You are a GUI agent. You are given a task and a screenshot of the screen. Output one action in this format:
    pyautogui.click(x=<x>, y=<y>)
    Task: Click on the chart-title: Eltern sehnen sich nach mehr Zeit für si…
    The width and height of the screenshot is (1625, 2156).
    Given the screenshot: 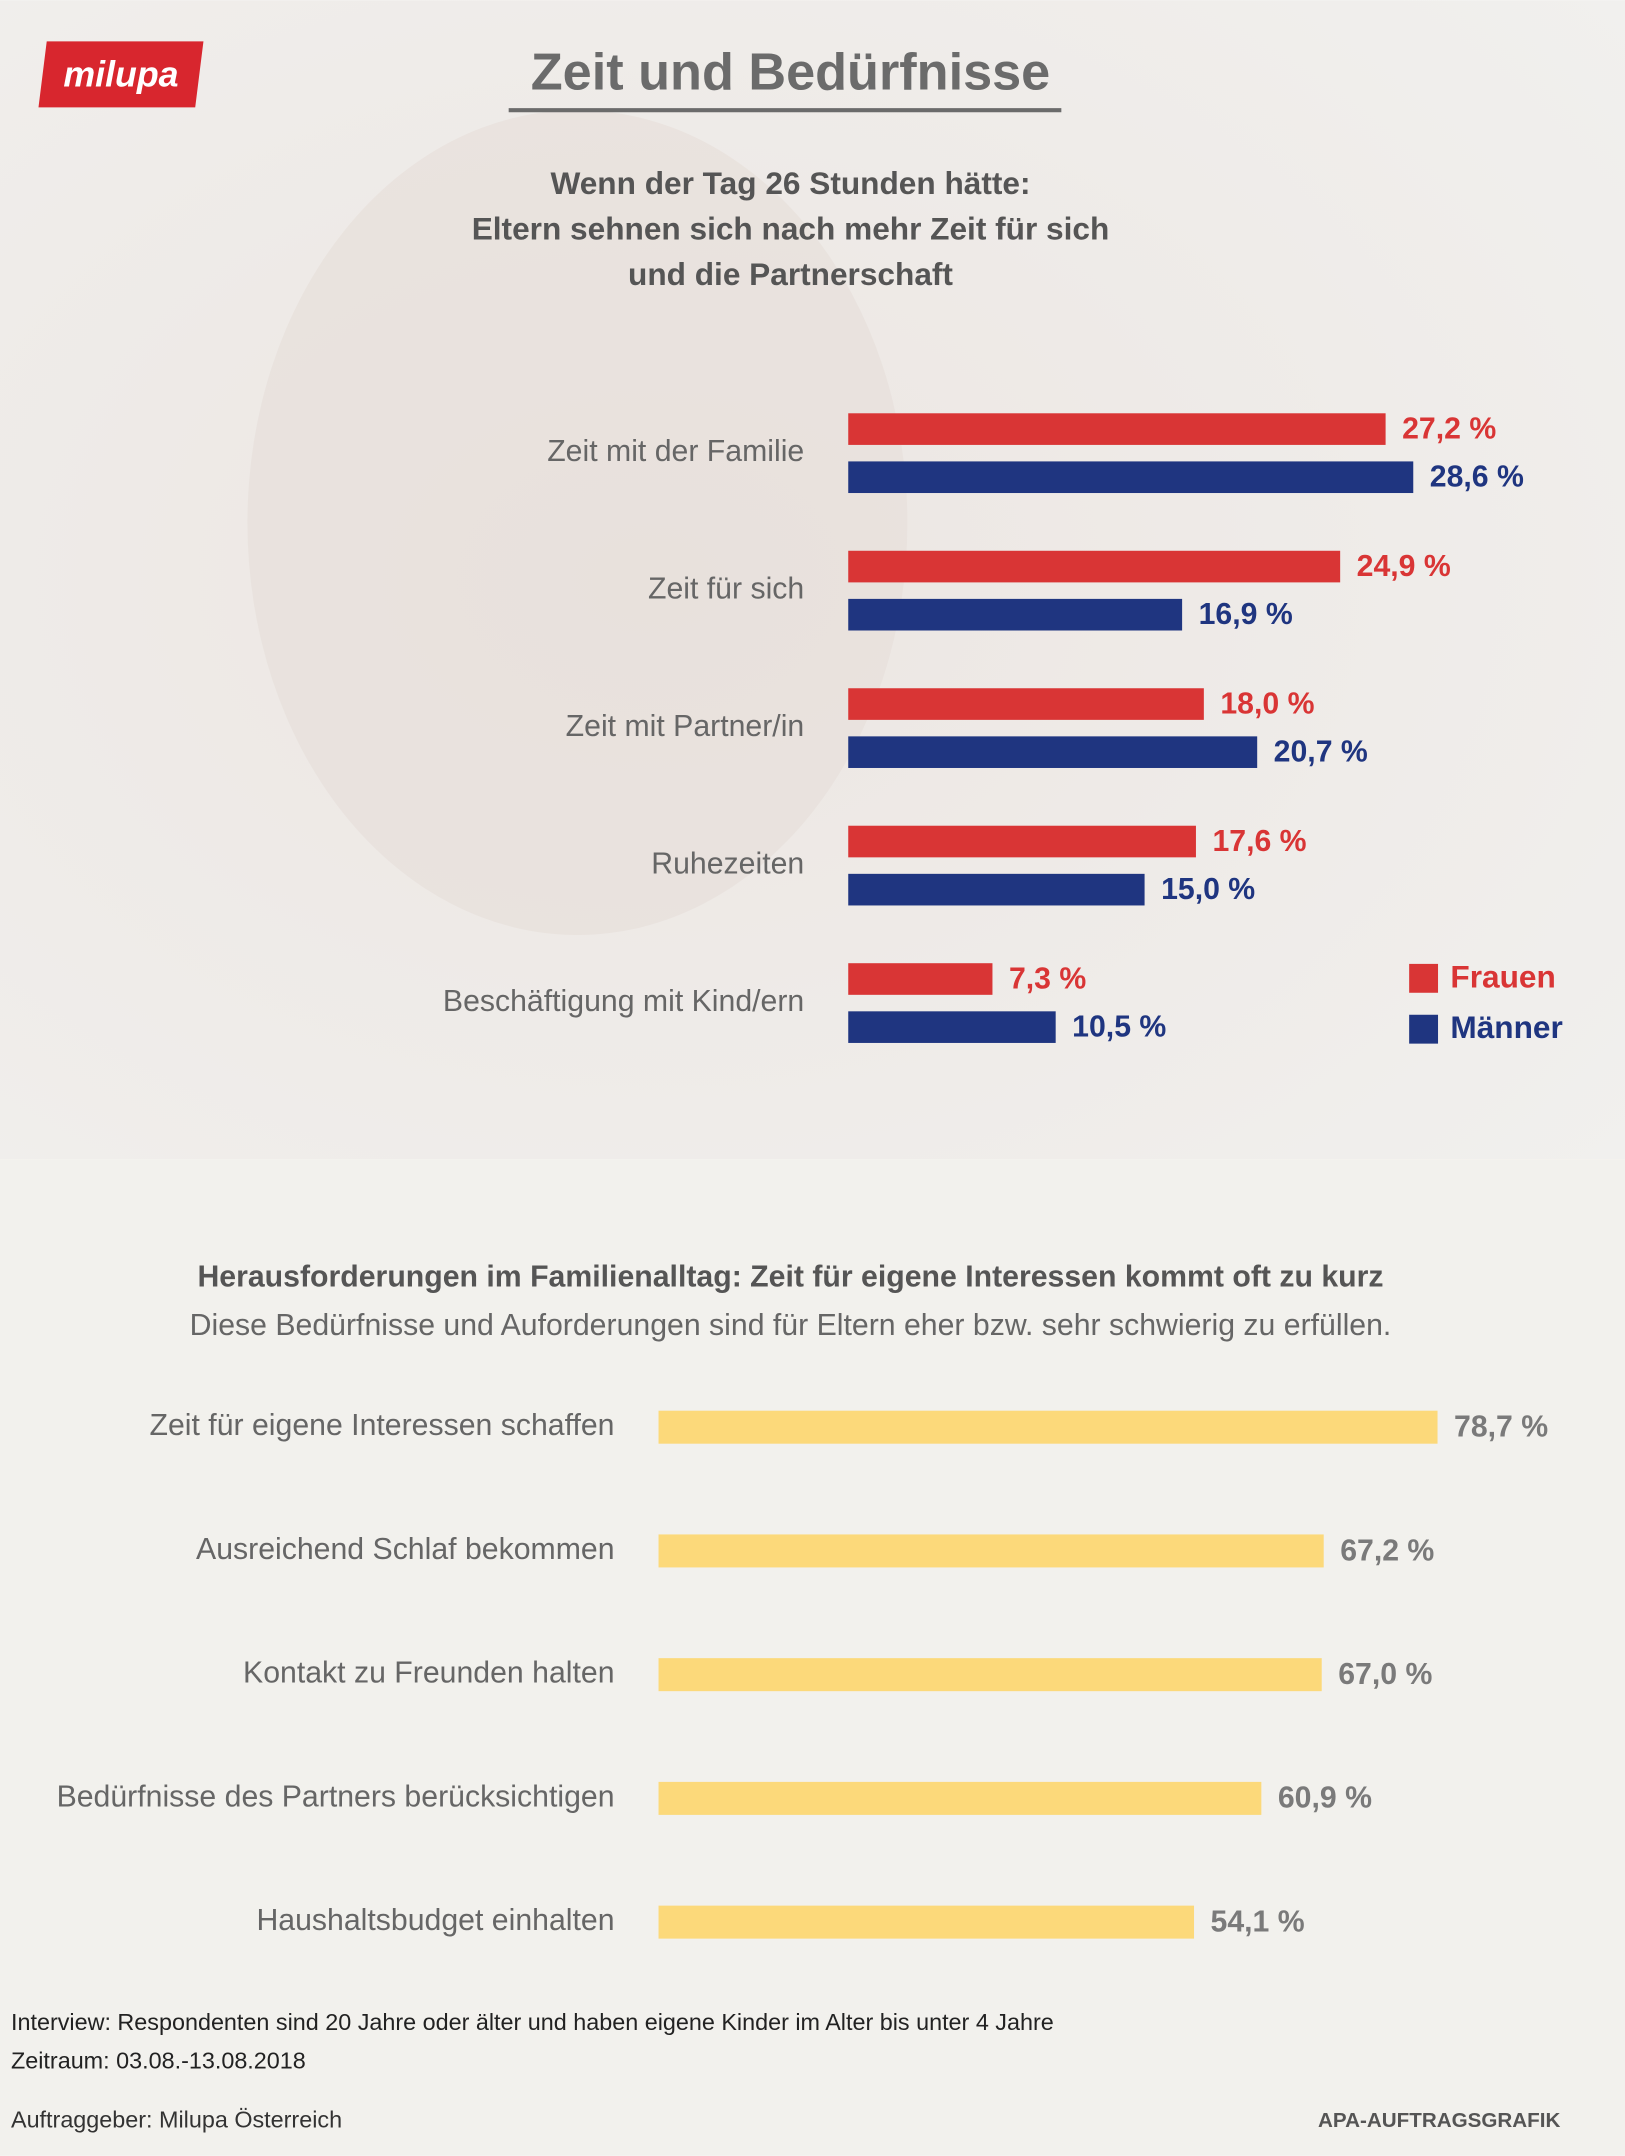 What is the action you would take?
    pyautogui.click(x=791, y=228)
    